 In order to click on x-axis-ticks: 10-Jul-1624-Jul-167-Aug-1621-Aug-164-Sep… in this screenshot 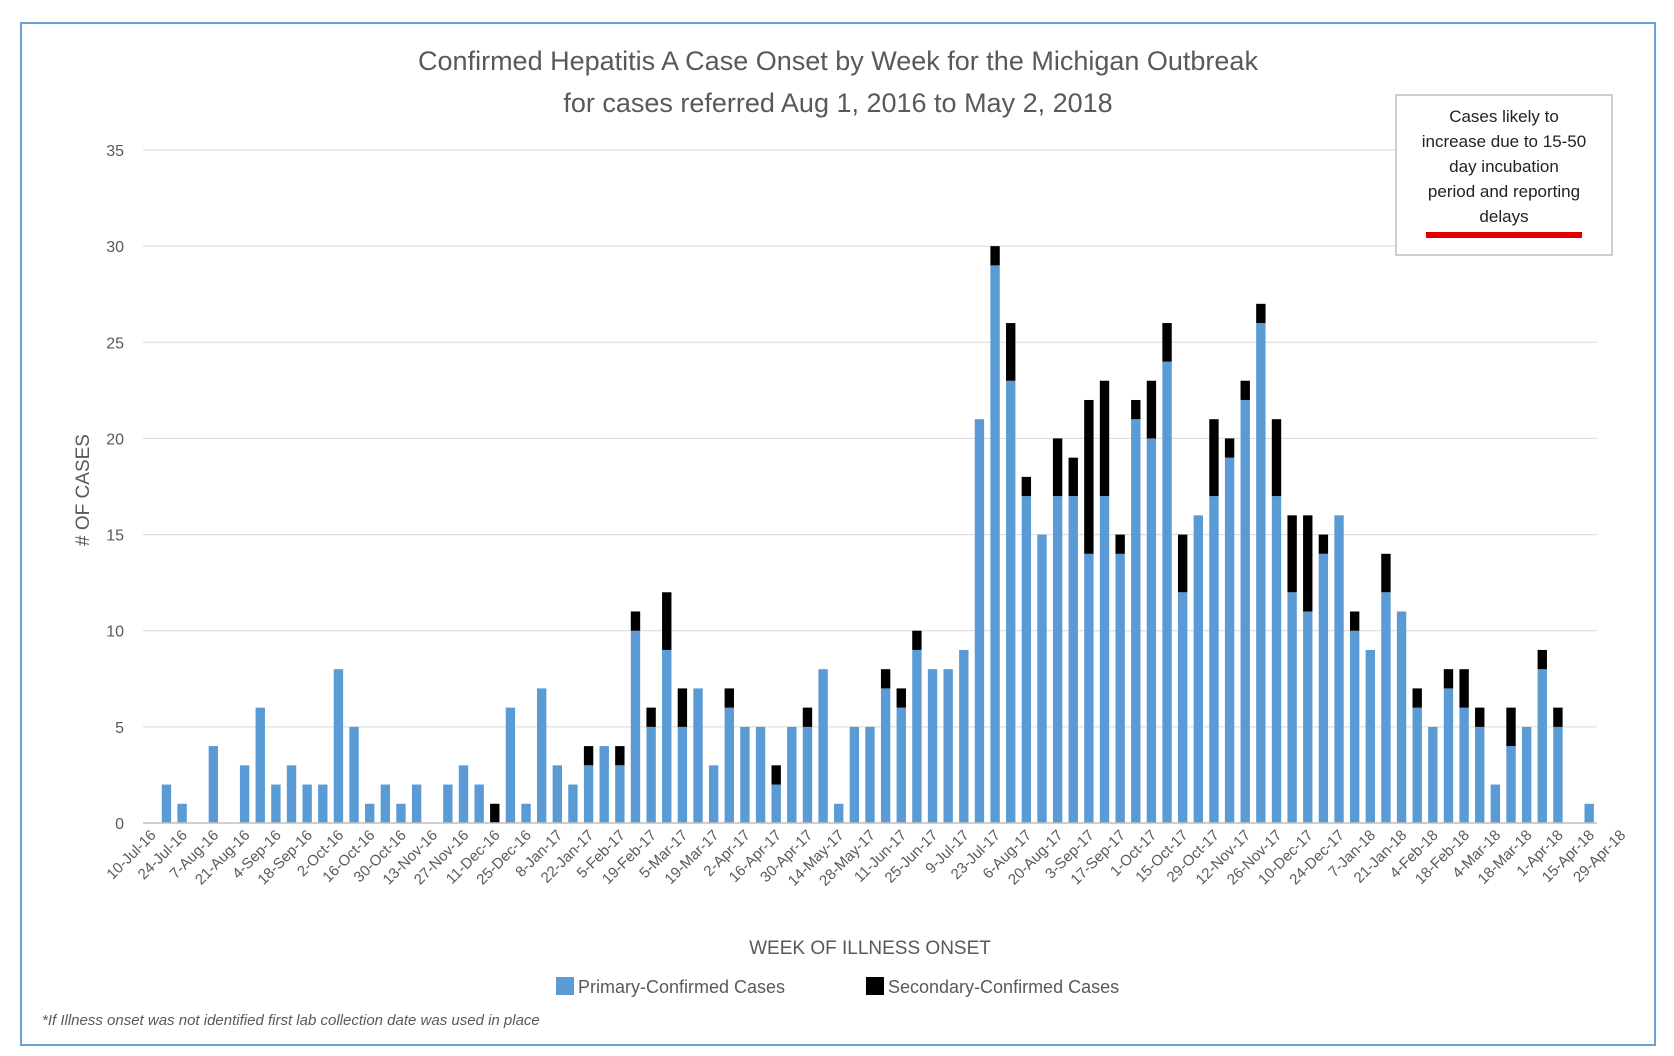, I will do `click(866, 858)`.